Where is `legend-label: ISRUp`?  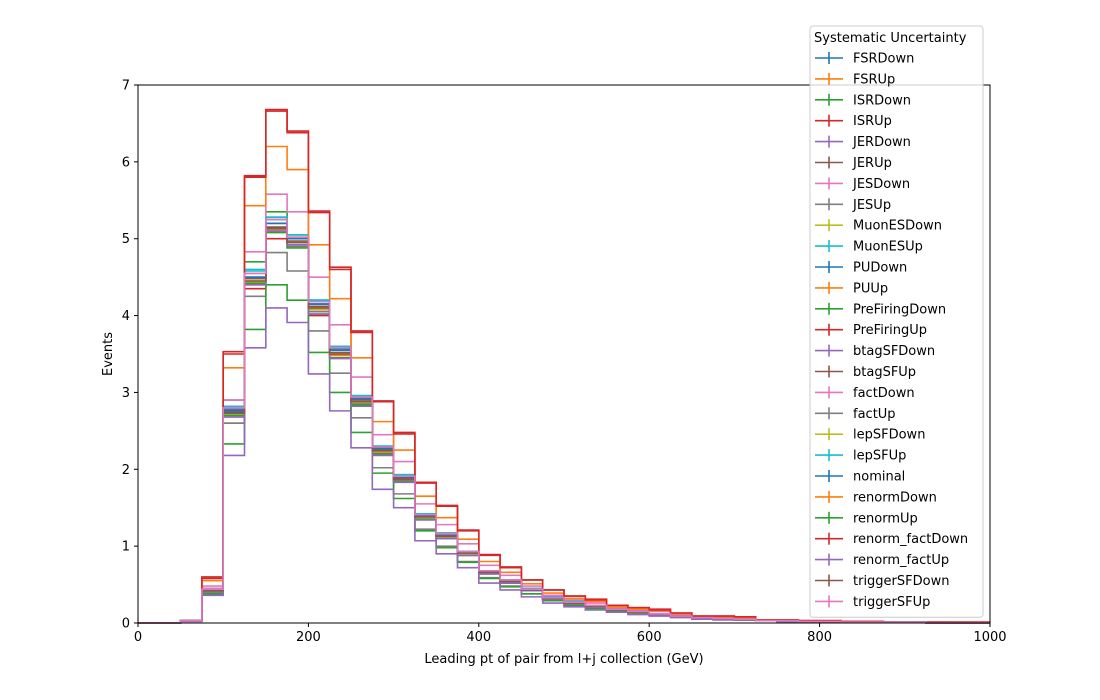
legend-label: ISRUp is located at coordinates (872, 121).